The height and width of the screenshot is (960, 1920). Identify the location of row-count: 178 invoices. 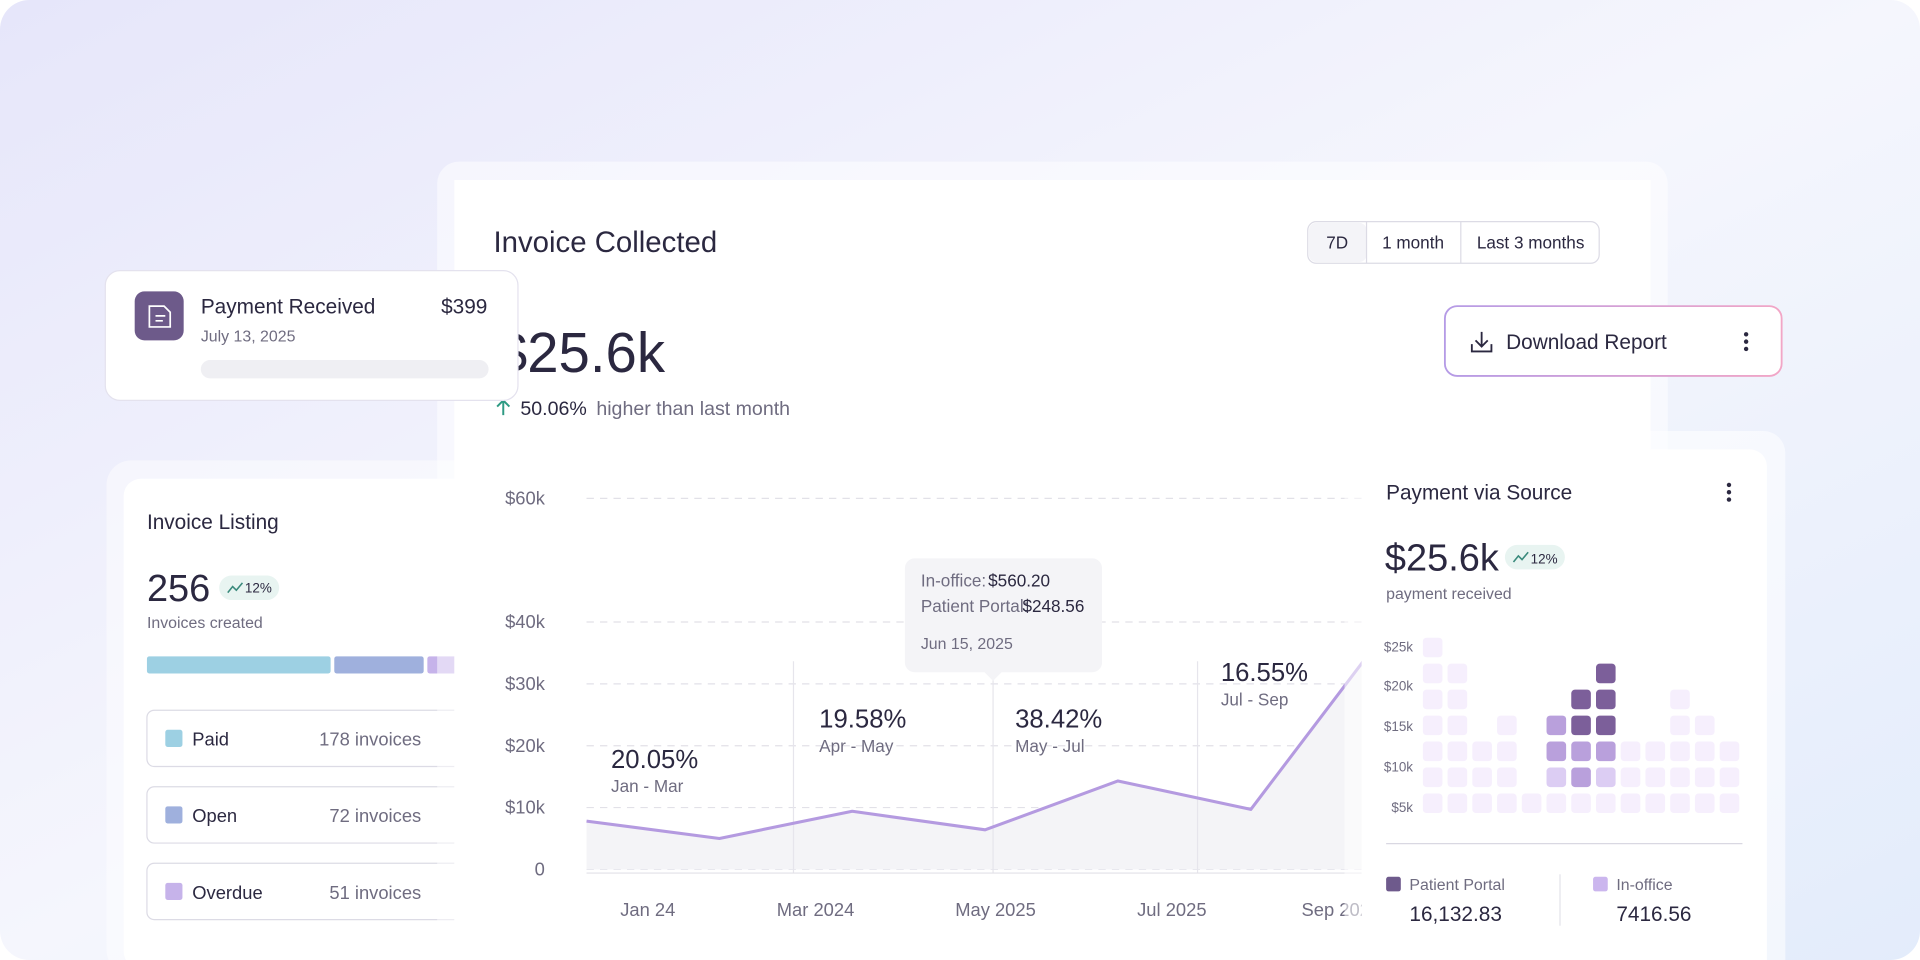
(370, 739).